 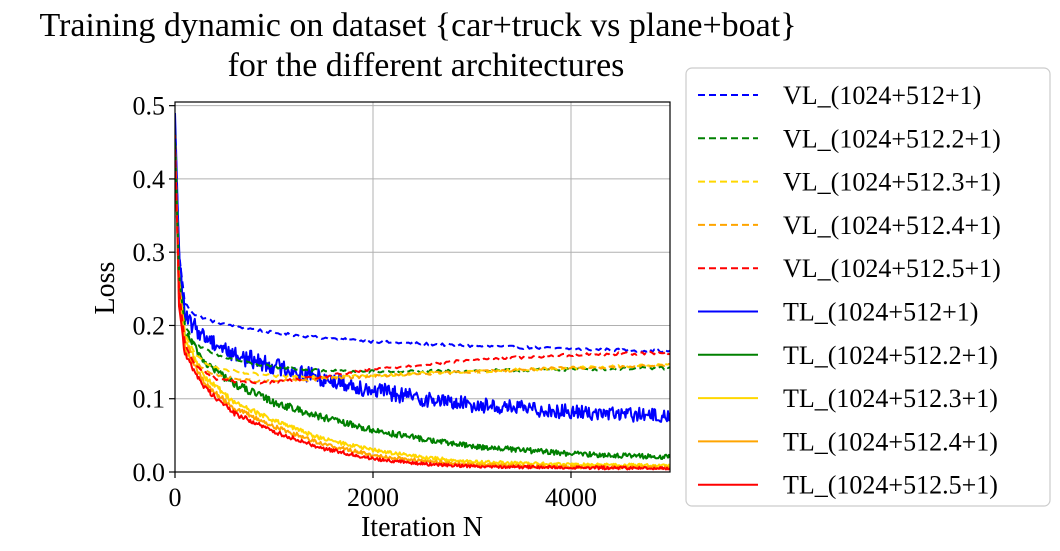 I want to click on y-tick-label: 0.5, so click(x=149, y=106).